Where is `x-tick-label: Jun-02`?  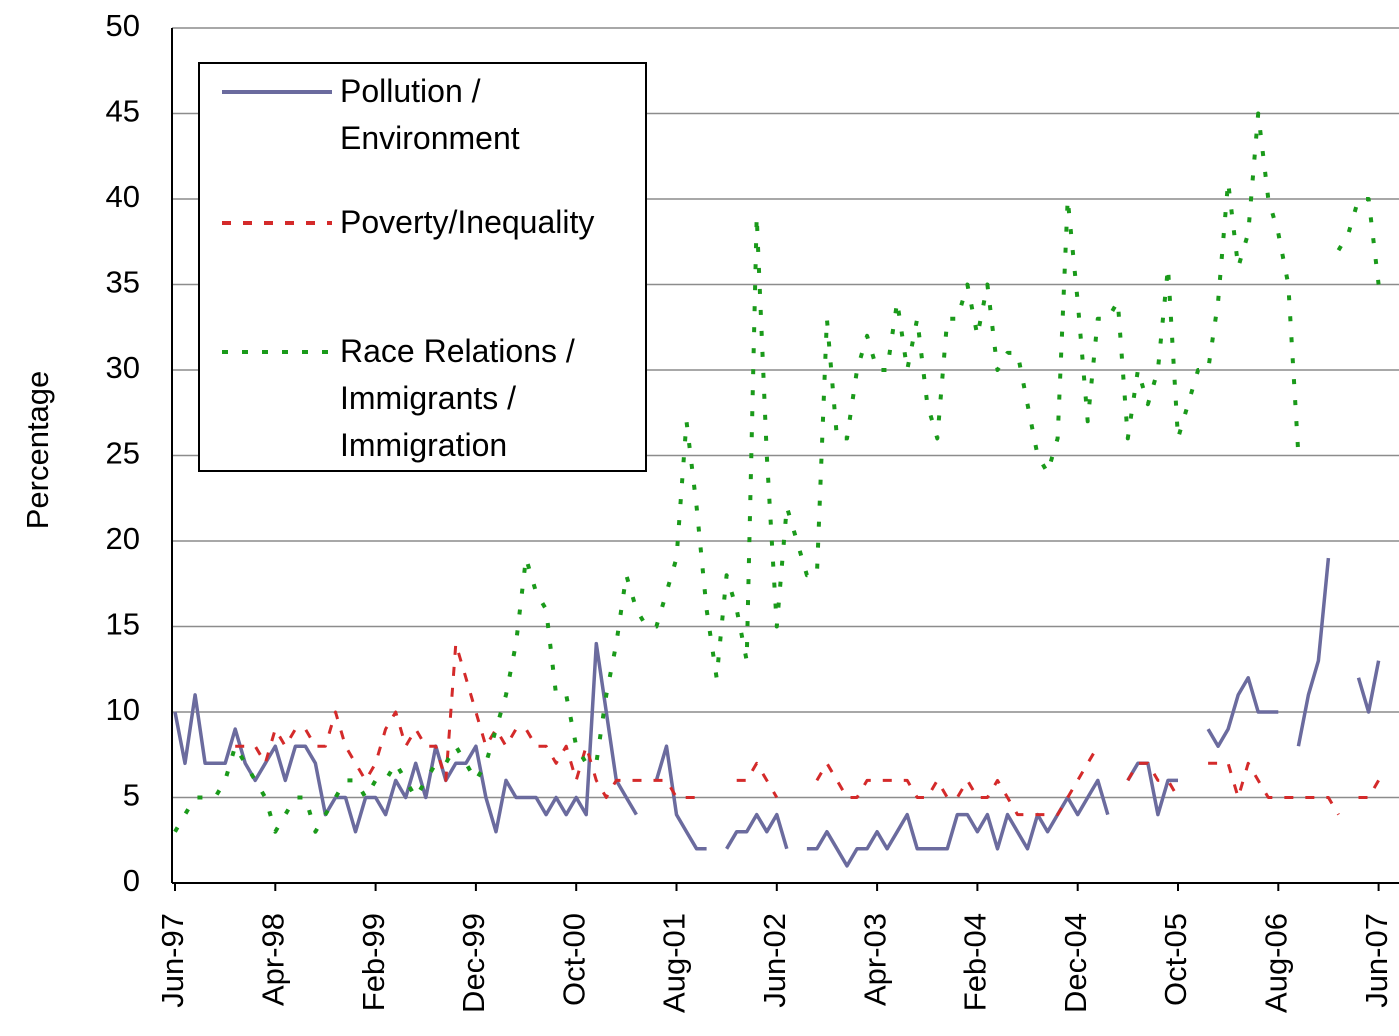
x-tick-label: Jun-02 is located at coordinates (774, 960).